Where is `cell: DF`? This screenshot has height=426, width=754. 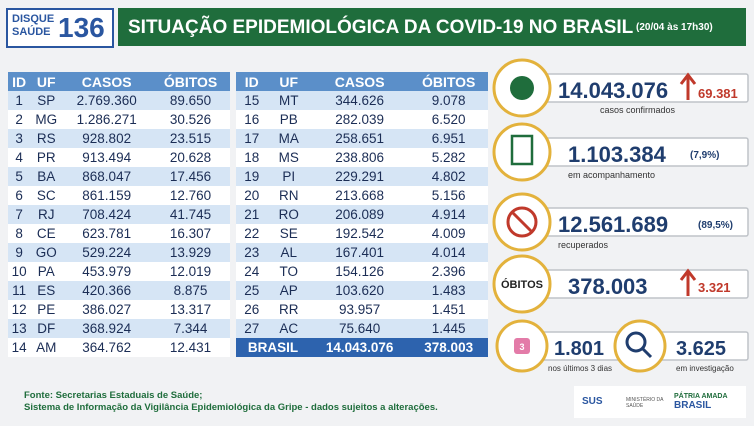
cell: DF is located at coordinates (46, 328).